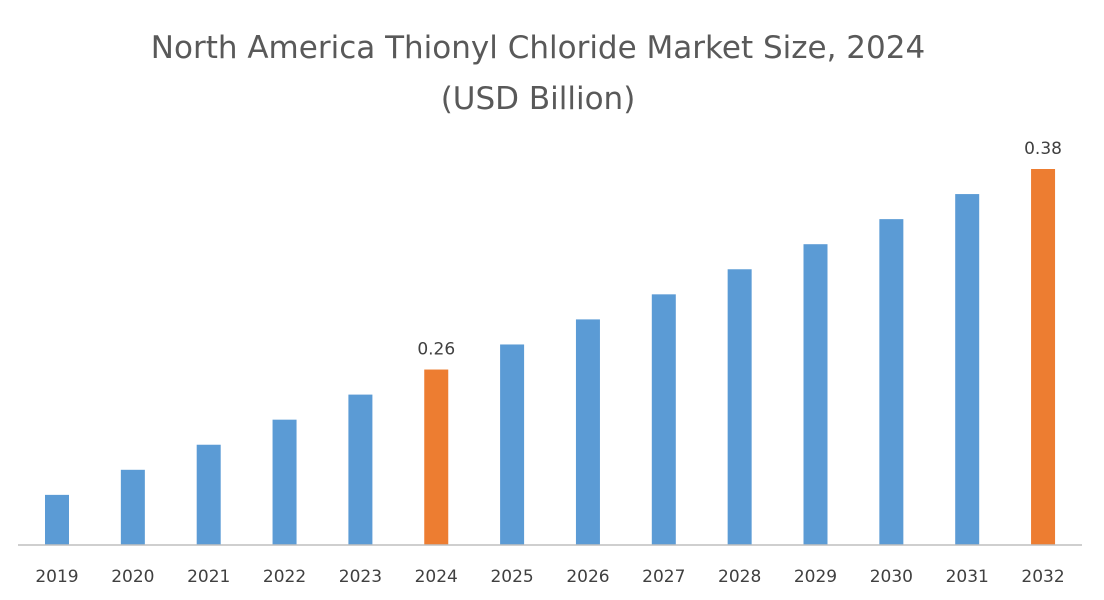 This screenshot has width=1104, height=600. I want to click on bar-2027, so click(663, 419).